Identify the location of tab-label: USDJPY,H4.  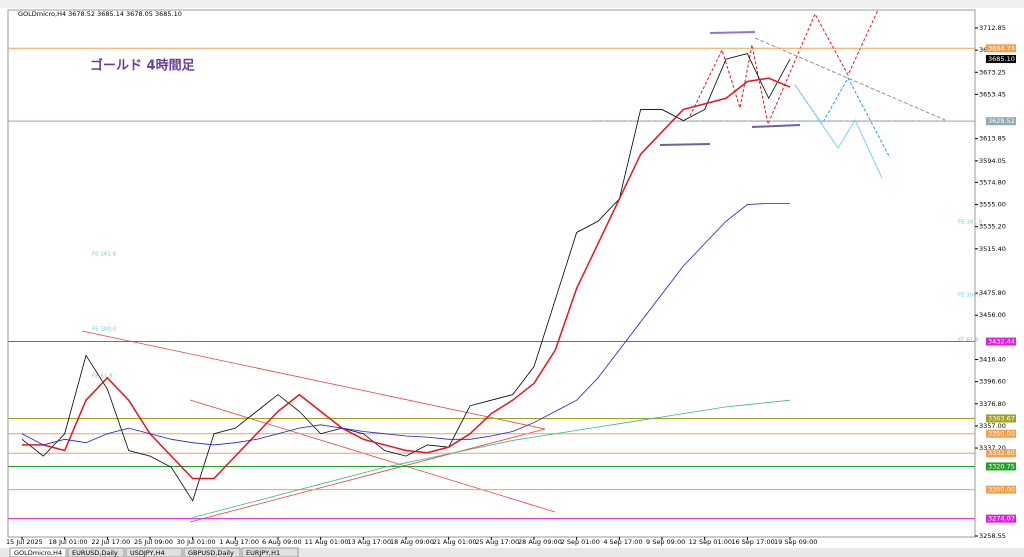
(147, 553).